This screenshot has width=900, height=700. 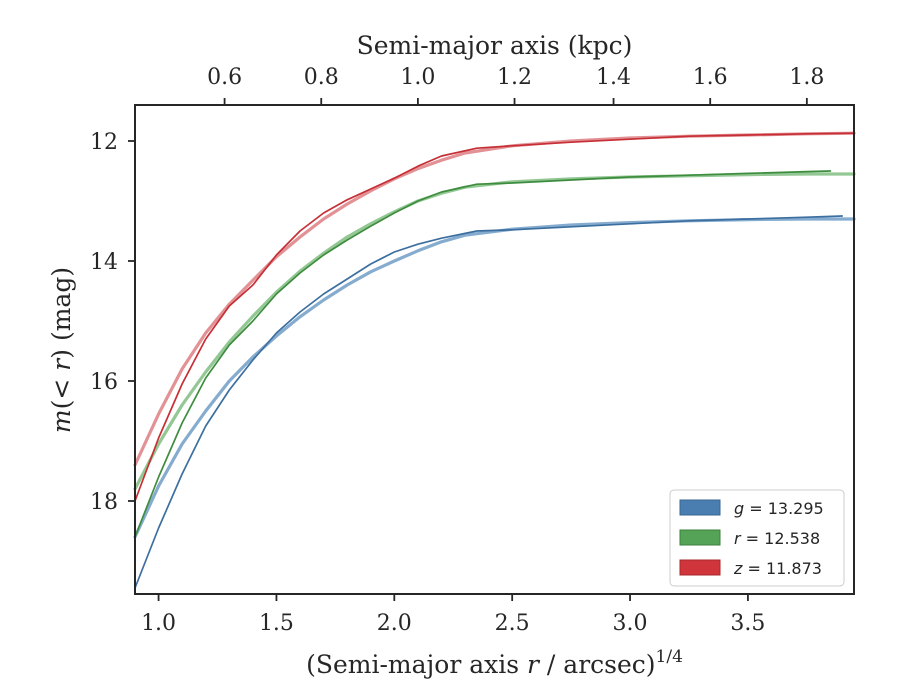 What do you see at coordinates (738, 538) in the screenshot?
I see `legend-var-r: r` at bounding box center [738, 538].